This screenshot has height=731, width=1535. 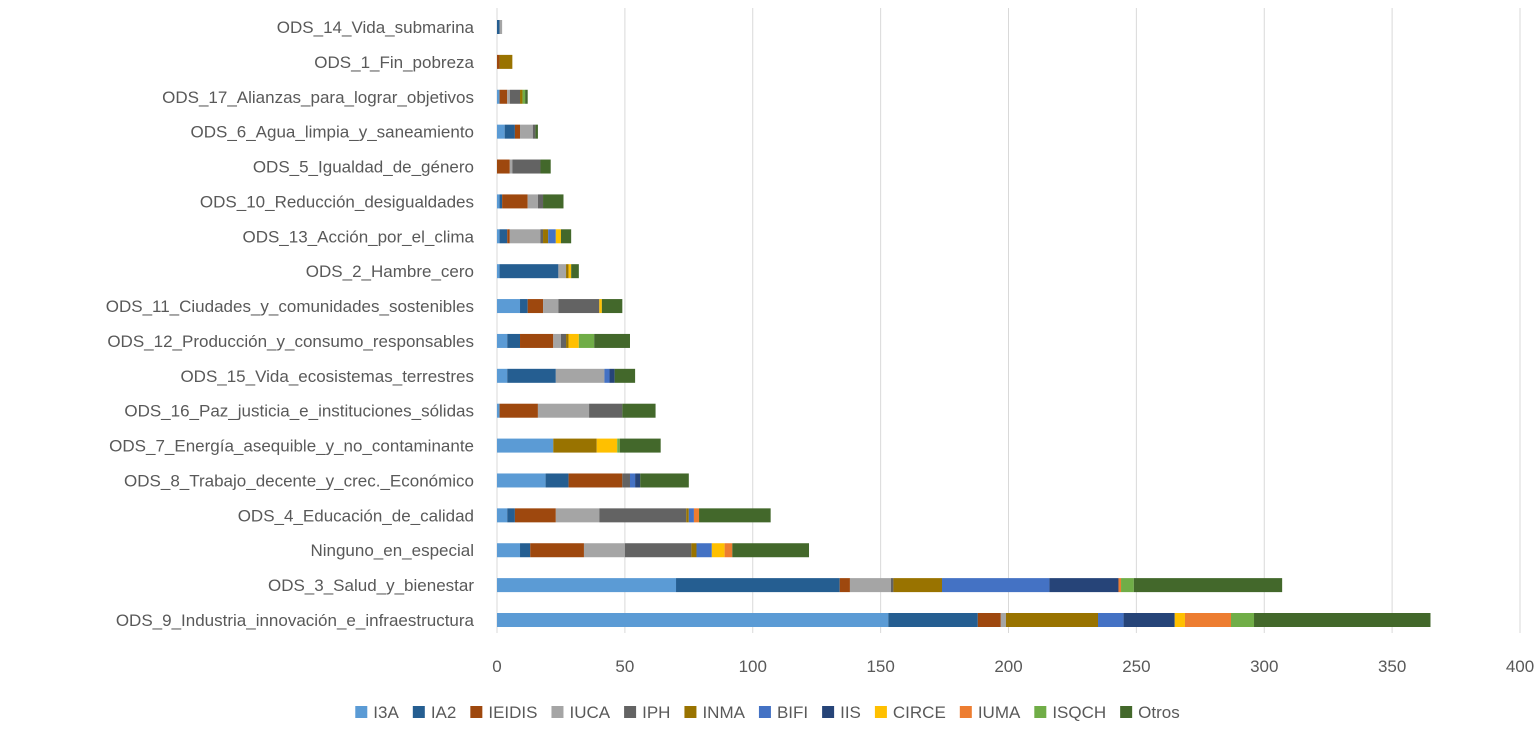 What do you see at coordinates (390, 271) in the screenshot?
I see `category-label: ODS_2_Hambre_cero` at bounding box center [390, 271].